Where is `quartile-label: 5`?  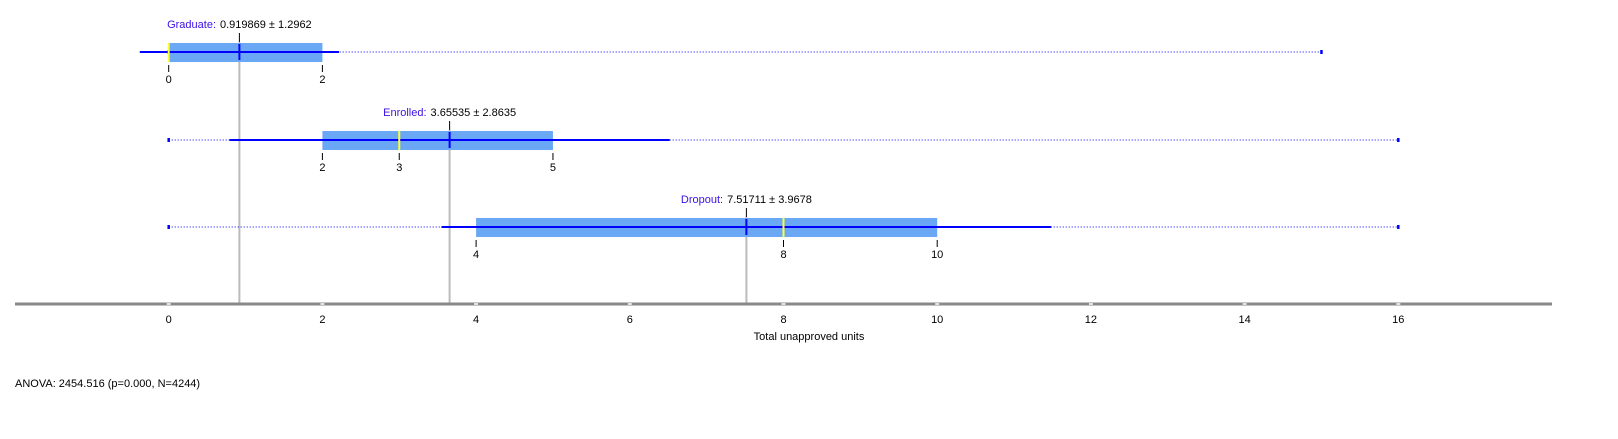 quartile-label: 5 is located at coordinates (553, 168).